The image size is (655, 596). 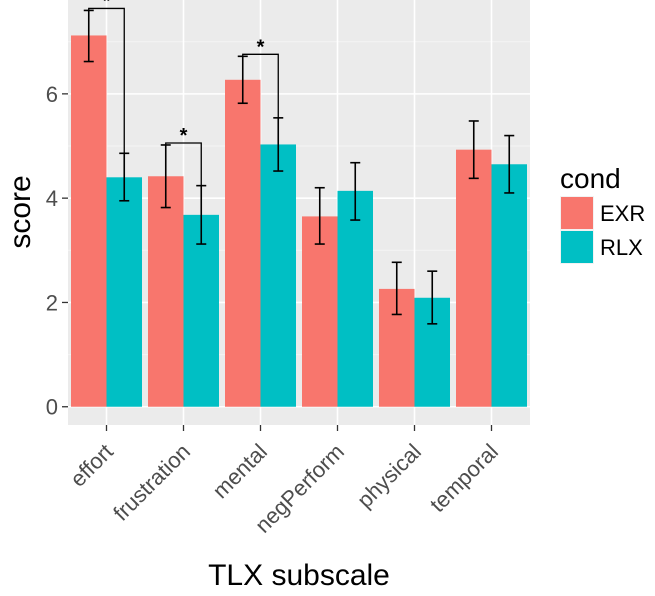 I want to click on y-axis-title: score, so click(x=20, y=211).